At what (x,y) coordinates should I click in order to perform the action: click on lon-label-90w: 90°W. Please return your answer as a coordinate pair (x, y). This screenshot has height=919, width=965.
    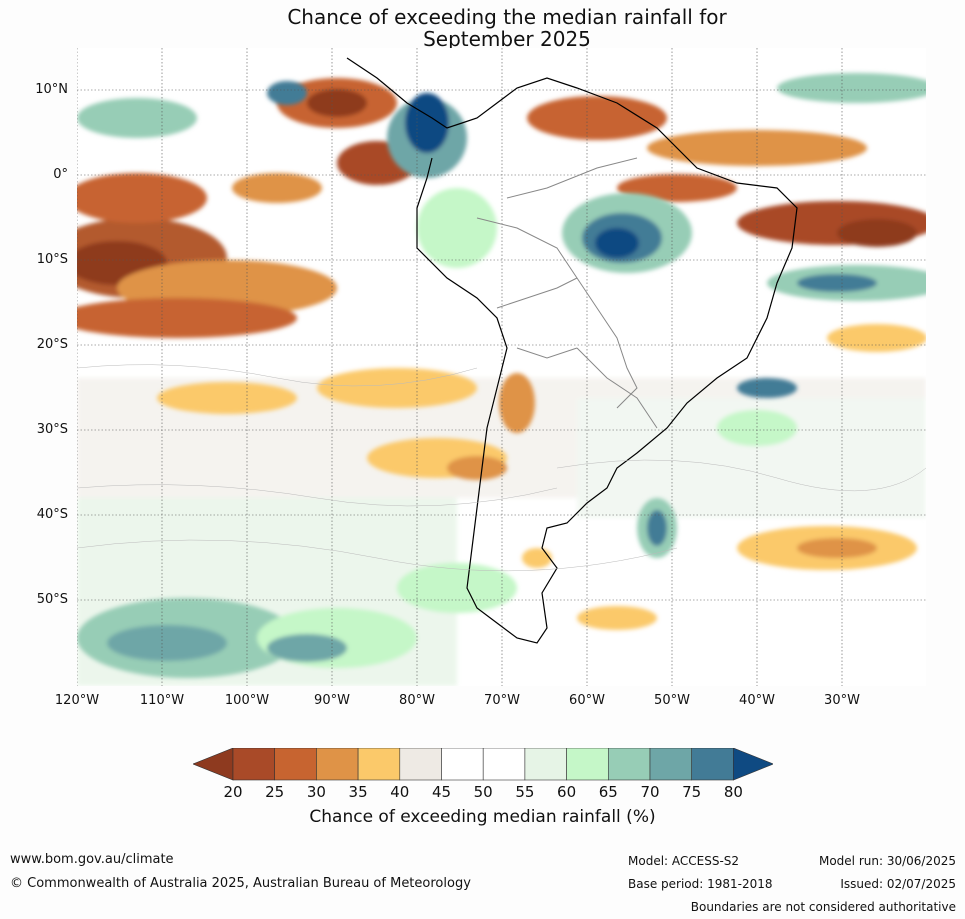
    Looking at the image, I should click on (332, 700).